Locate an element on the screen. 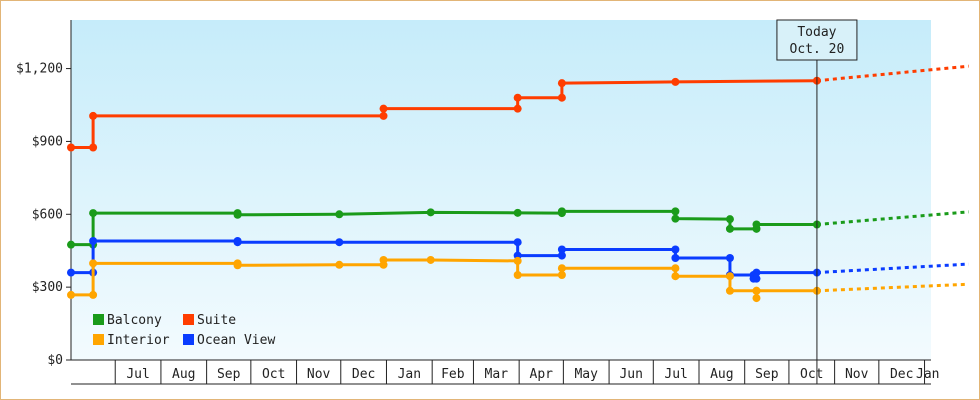 The height and width of the screenshot is (400, 980). legend-label: Interior is located at coordinates (138, 340).